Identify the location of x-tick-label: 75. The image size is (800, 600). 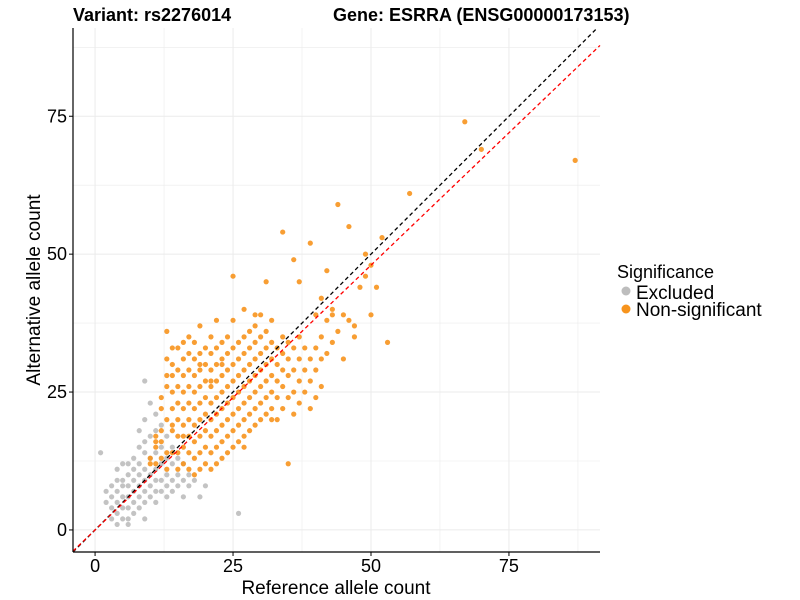
(509, 566).